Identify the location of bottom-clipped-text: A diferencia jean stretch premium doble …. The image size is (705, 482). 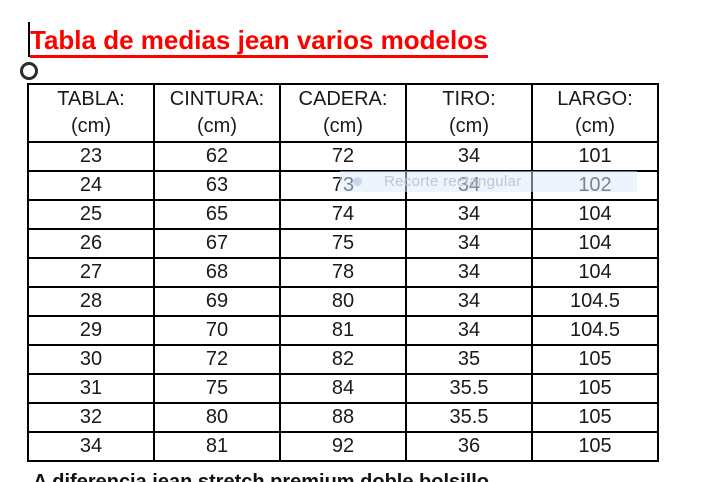
(261, 476).